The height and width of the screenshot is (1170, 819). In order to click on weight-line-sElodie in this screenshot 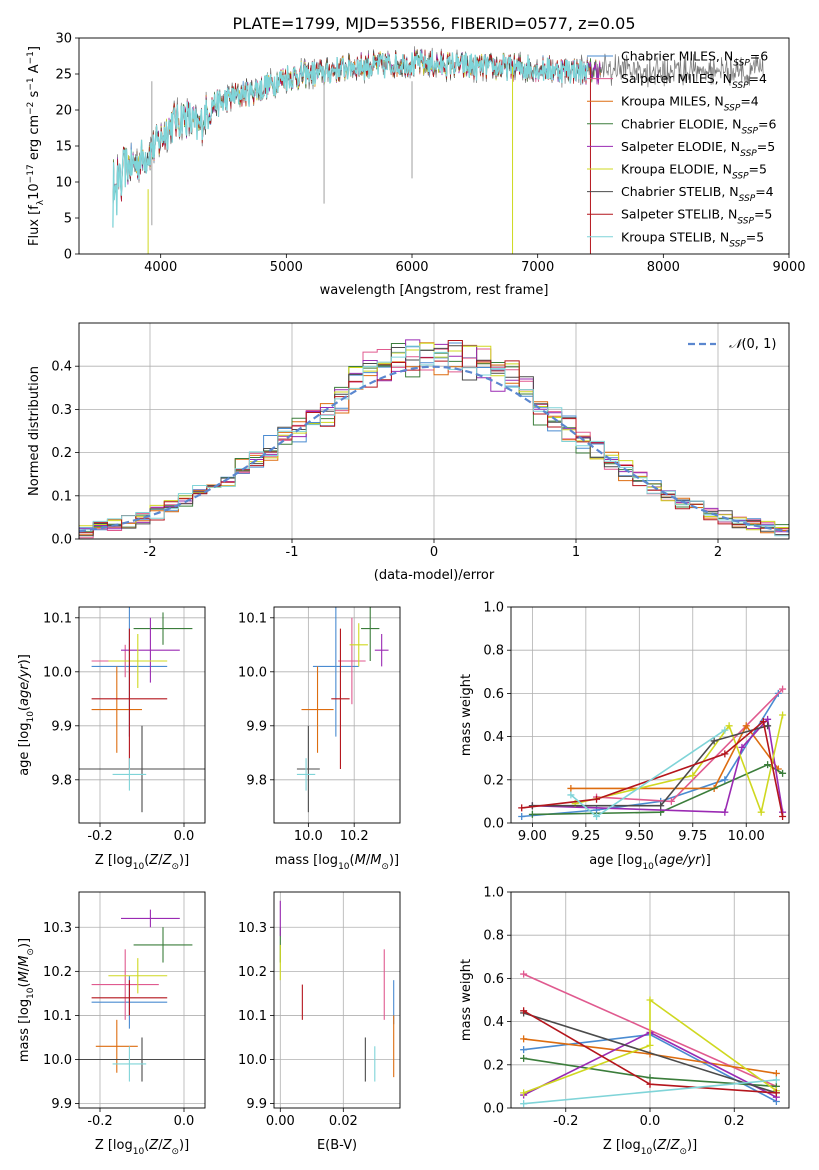, I will do `click(658, 765)`.